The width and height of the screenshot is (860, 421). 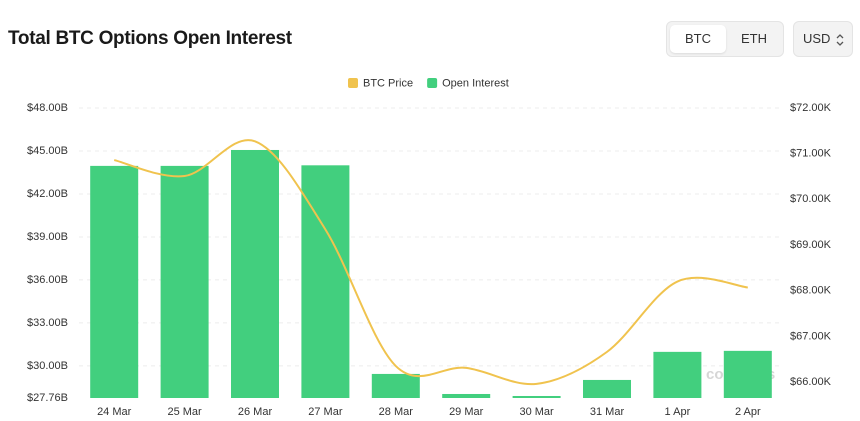 What do you see at coordinates (817, 38) in the screenshot?
I see `currency-label: USD` at bounding box center [817, 38].